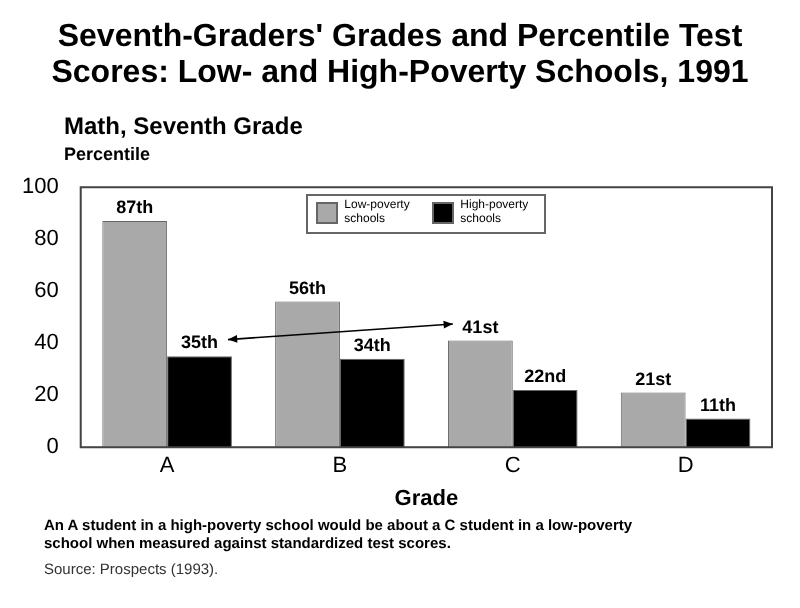 The image size is (800, 608). Describe the element at coordinates (46, 239) in the screenshot. I see `y-tick-label: 80` at that location.